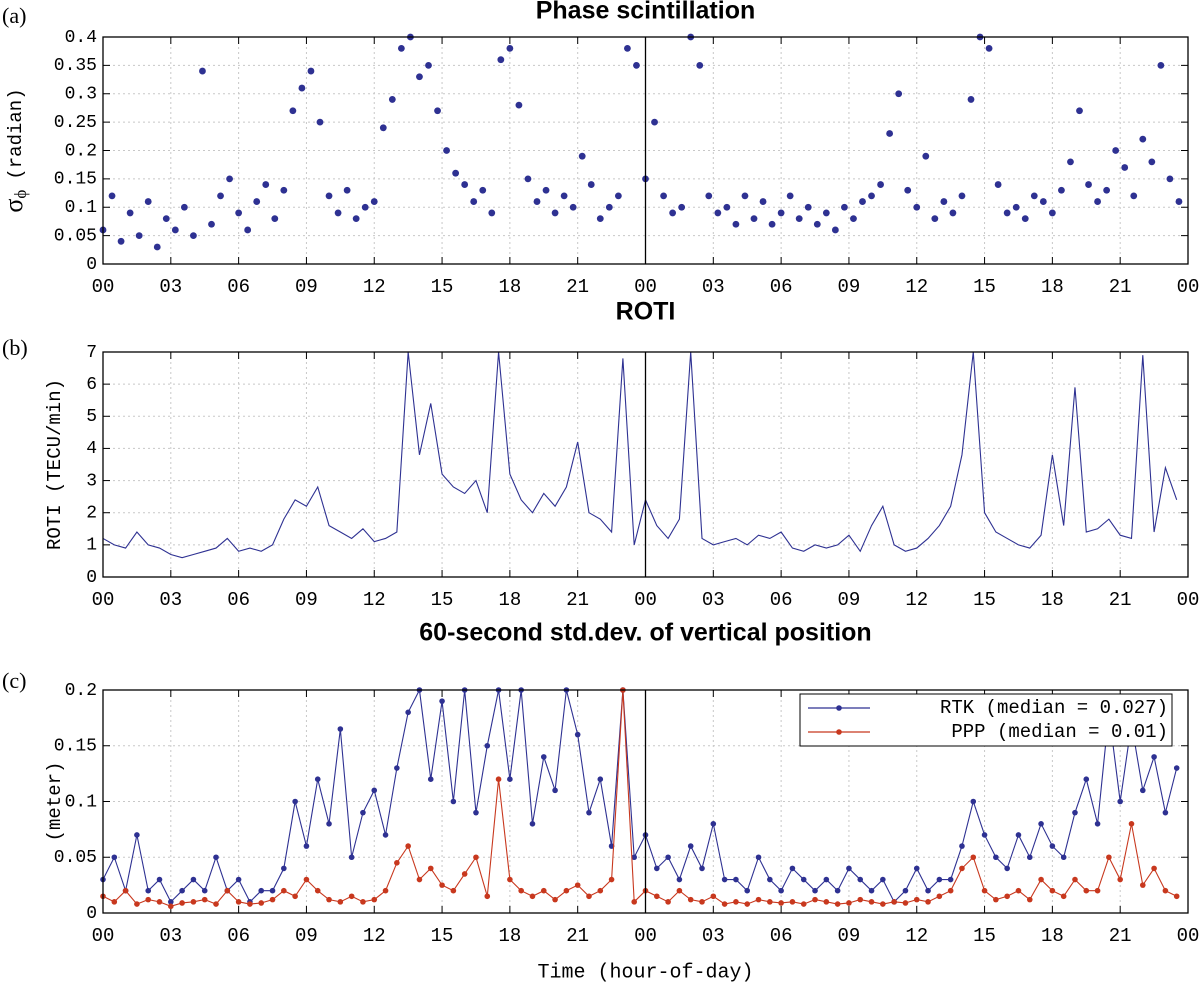 Image resolution: width=1200 pixels, height=986 pixels. Describe the element at coordinates (713, 287) in the screenshot. I see `x-tick-label: 03` at that location.